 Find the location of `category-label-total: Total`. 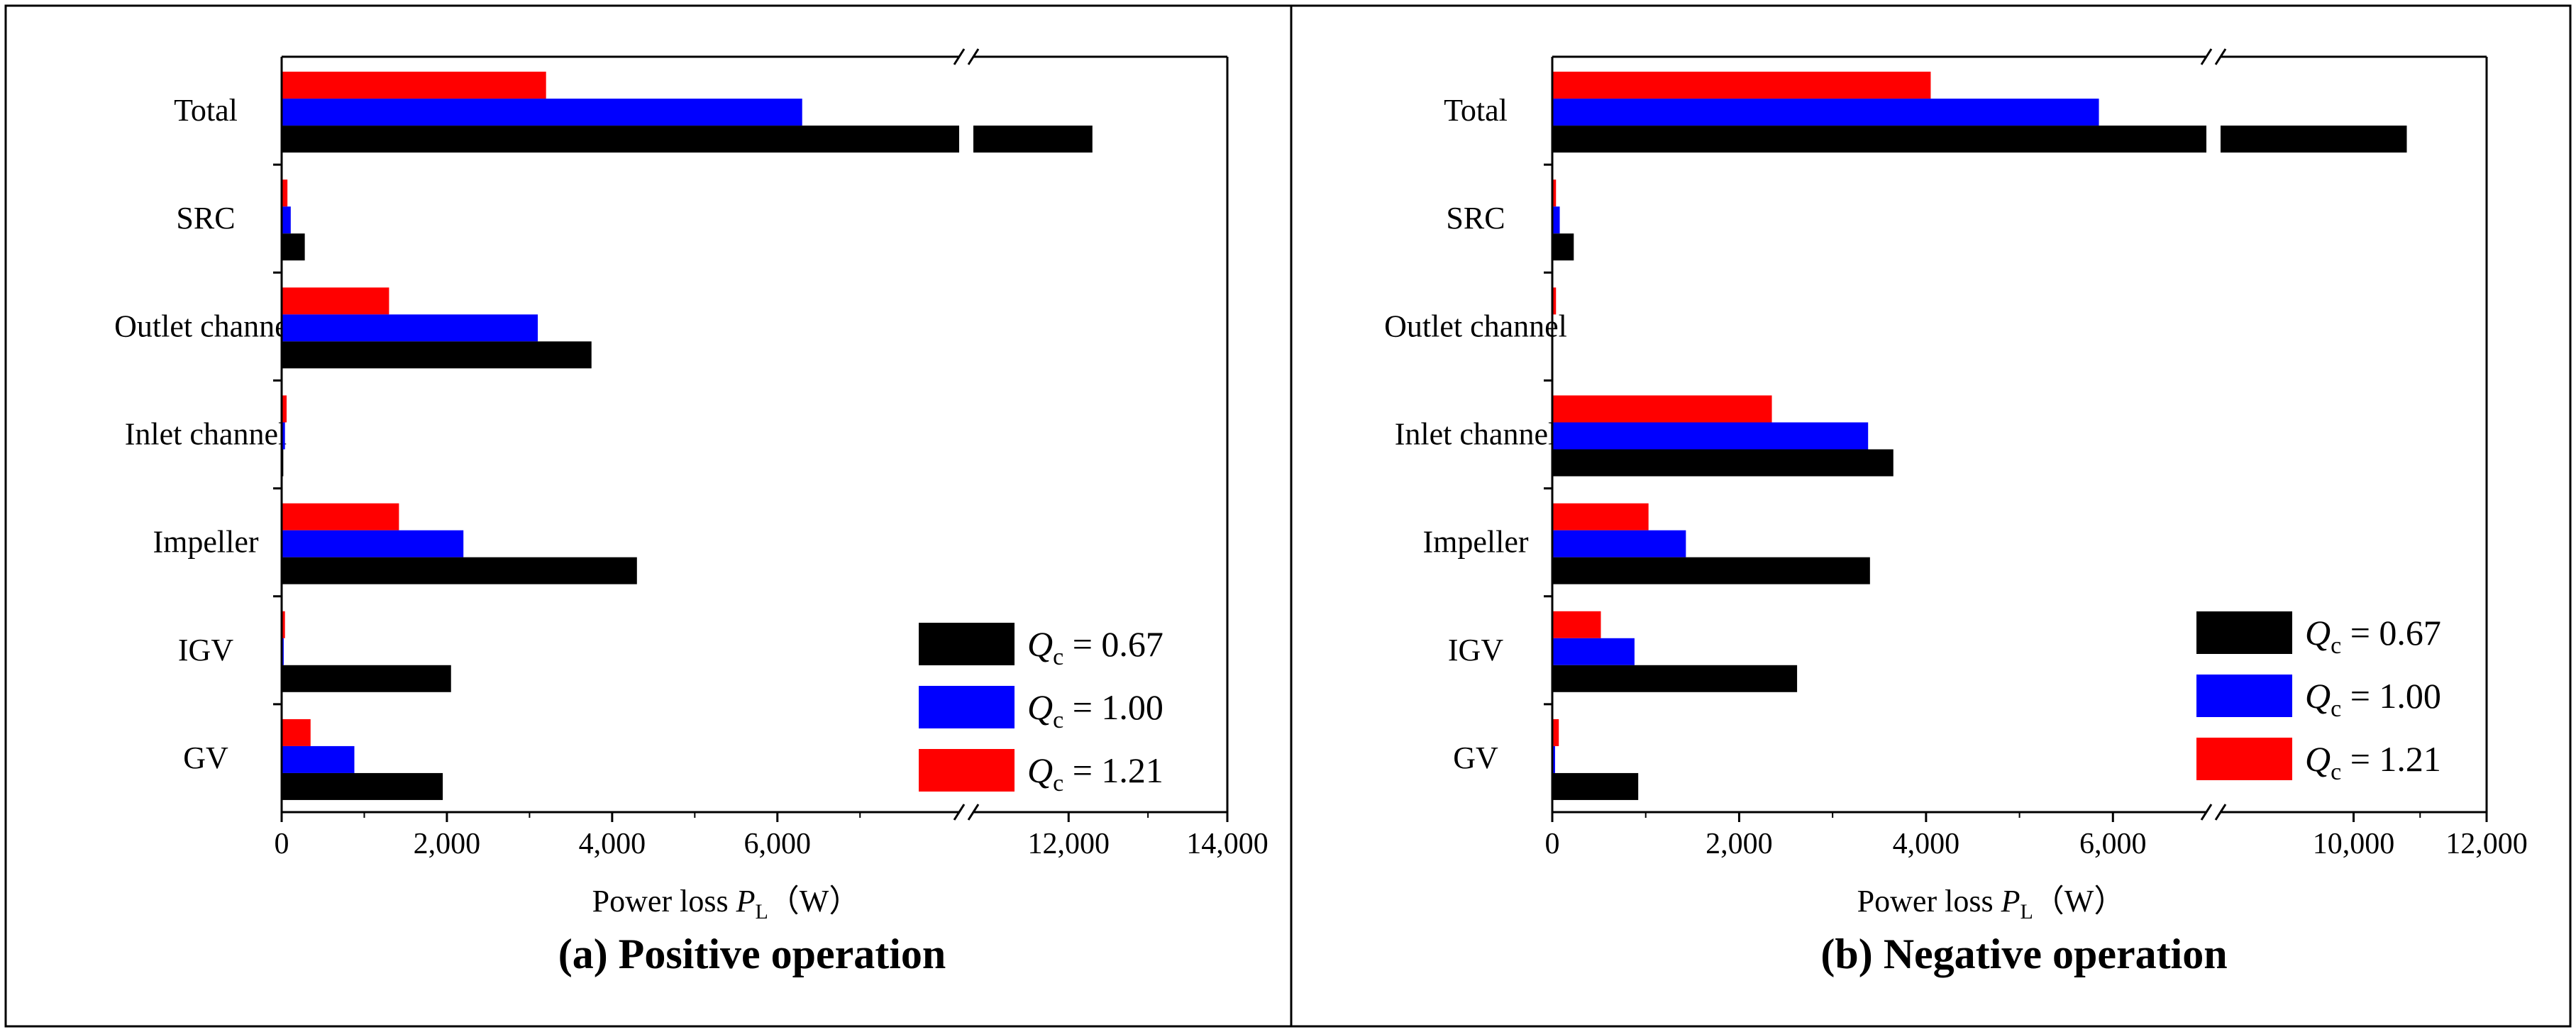

category-label-total: Total is located at coordinates (206, 111).